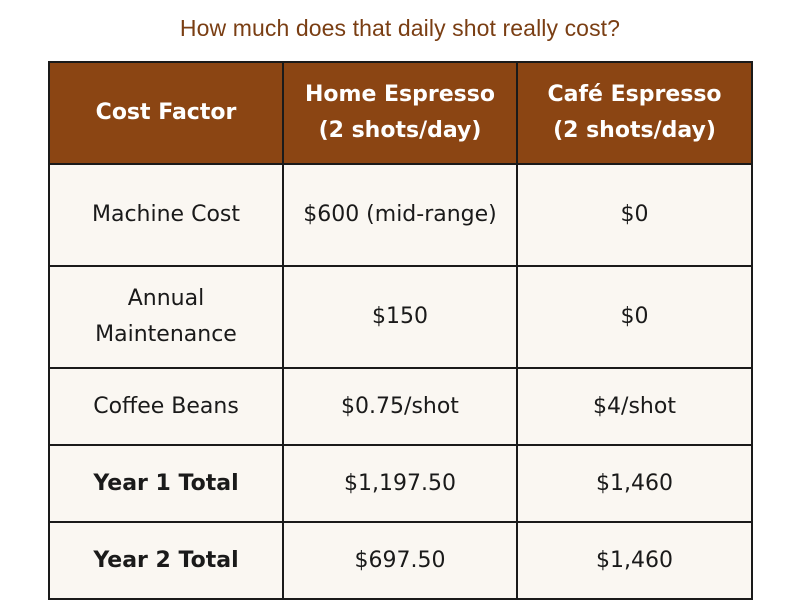  I want to click on header-home-espresso: Home Espresso (2 shots/day), so click(400, 113).